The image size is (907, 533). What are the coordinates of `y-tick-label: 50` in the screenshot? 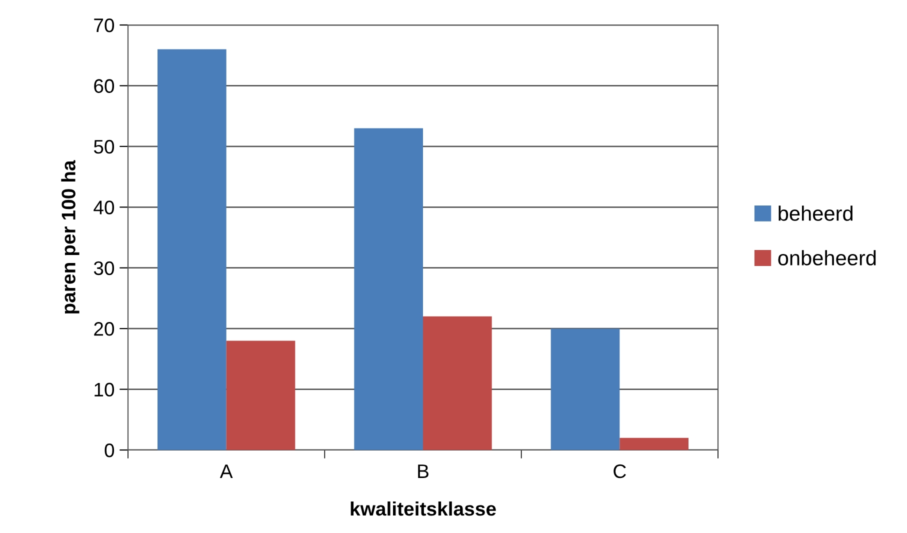 It's located at (104, 147).